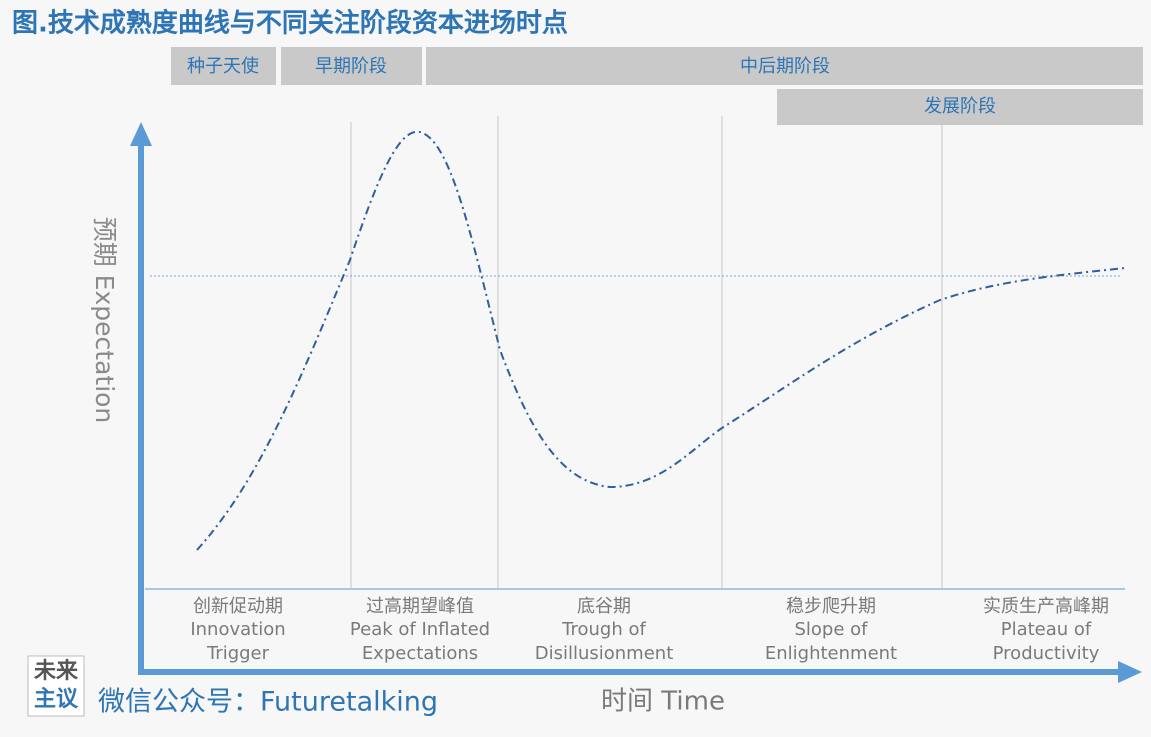  Describe the element at coordinates (420, 606) in the screenshot. I see `phase-label: 过高期望峰值` at that location.